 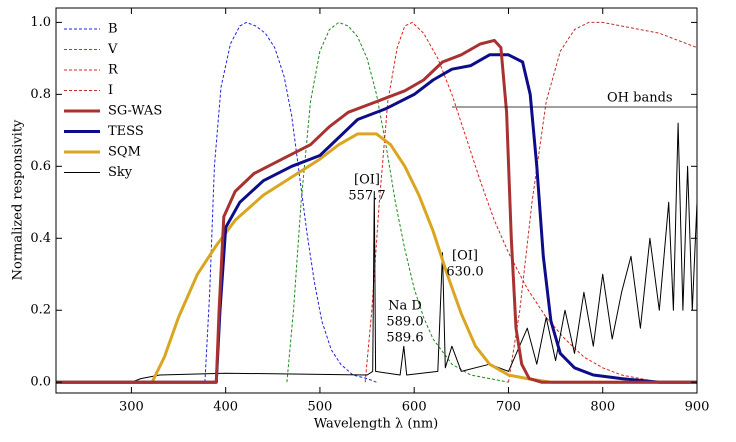 I want to click on x-axis-label: Wavelength λ (nm), so click(x=376, y=424).